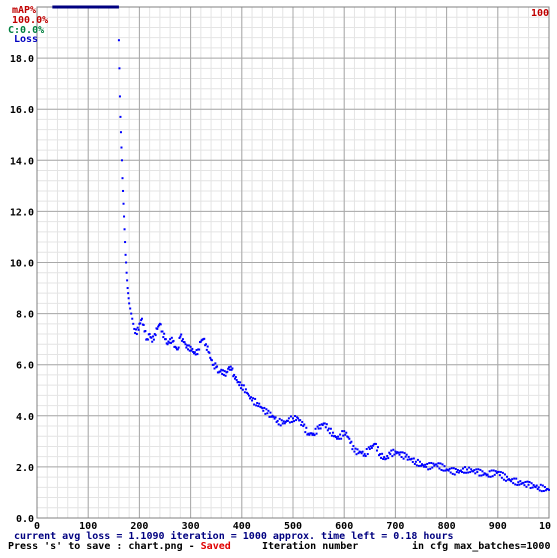 This screenshot has width=557, height=558. I want to click on map-title: mAP%, so click(24, 10).